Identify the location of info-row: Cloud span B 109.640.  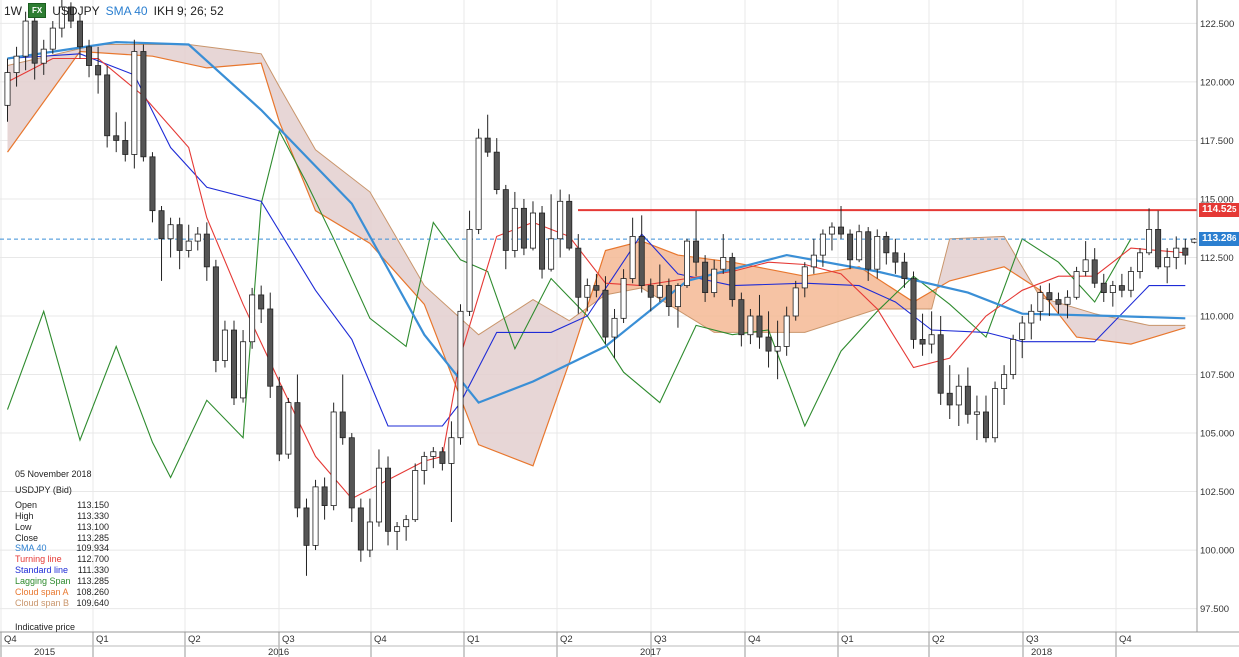
(62, 603).